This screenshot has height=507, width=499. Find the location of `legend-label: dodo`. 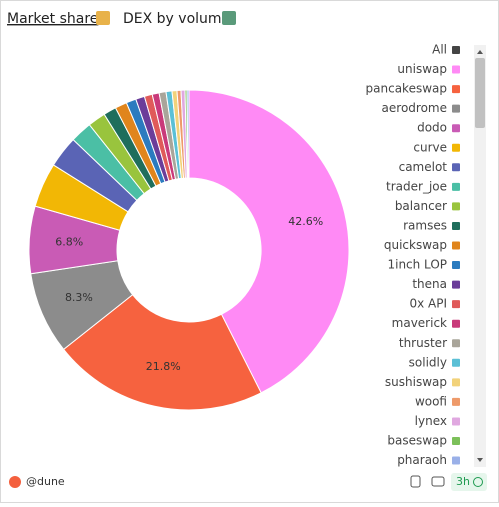

legend-label: dodo is located at coordinates (432, 128).